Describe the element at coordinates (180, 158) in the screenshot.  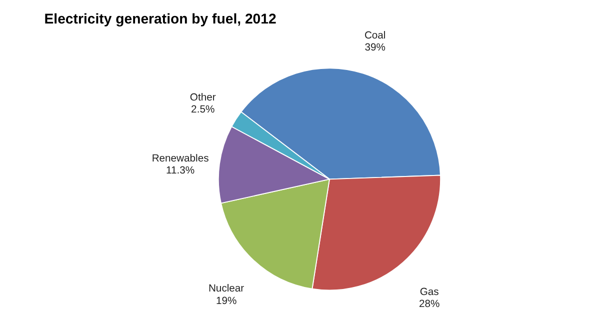
I see `slice-label: Renewables` at that location.